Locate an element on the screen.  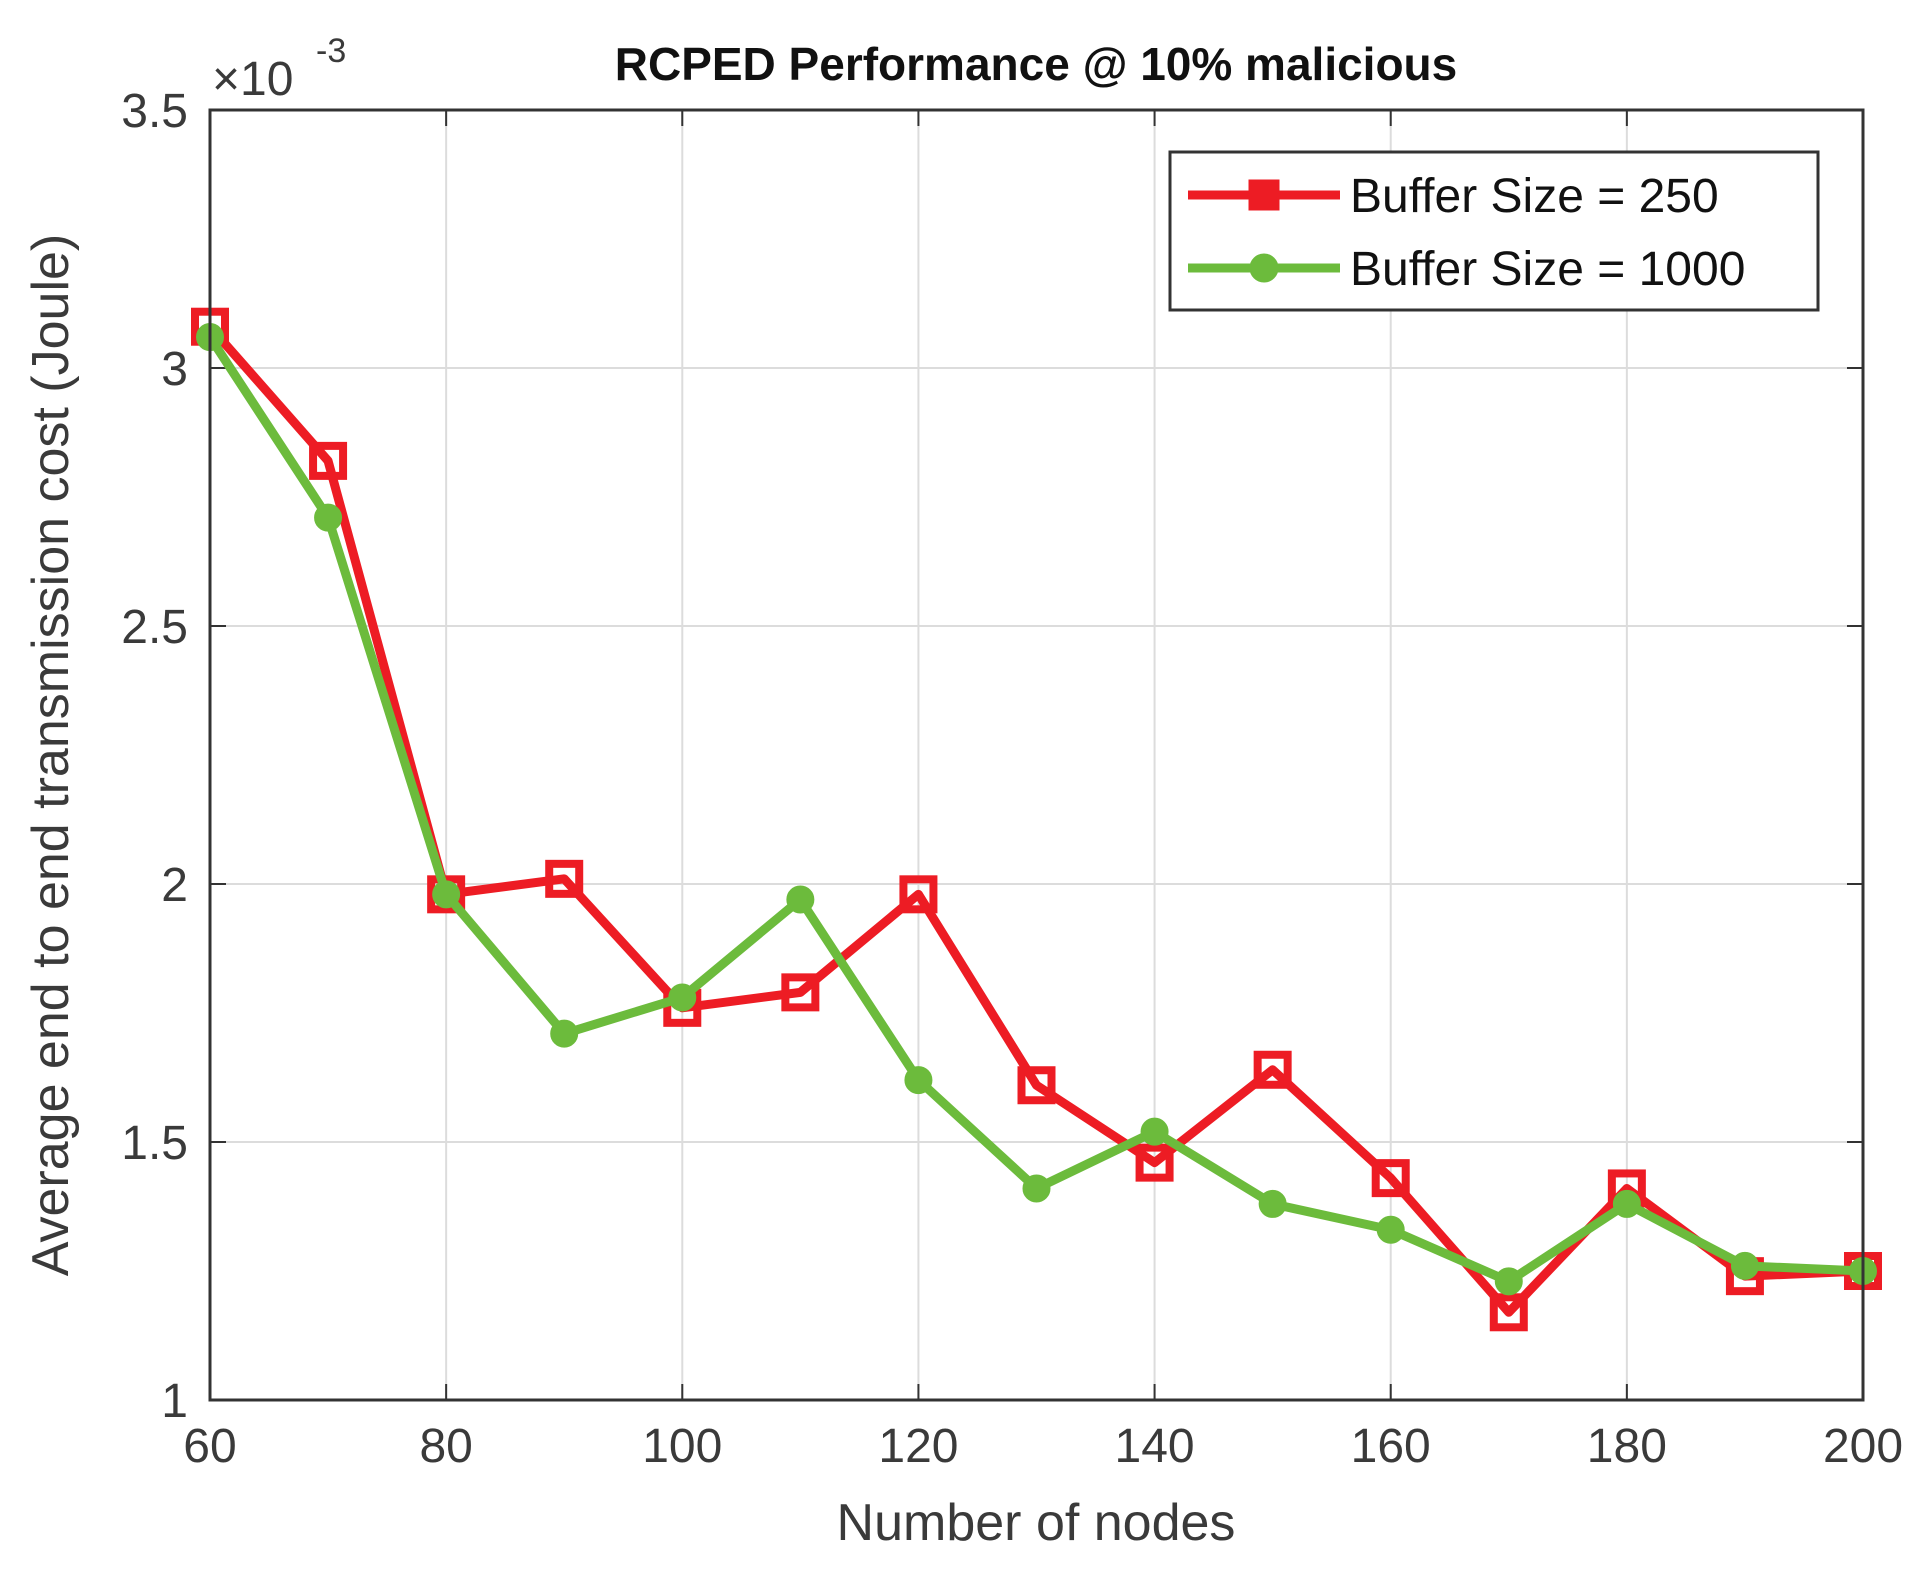
x-tick-label: 200 is located at coordinates (1863, 1446).